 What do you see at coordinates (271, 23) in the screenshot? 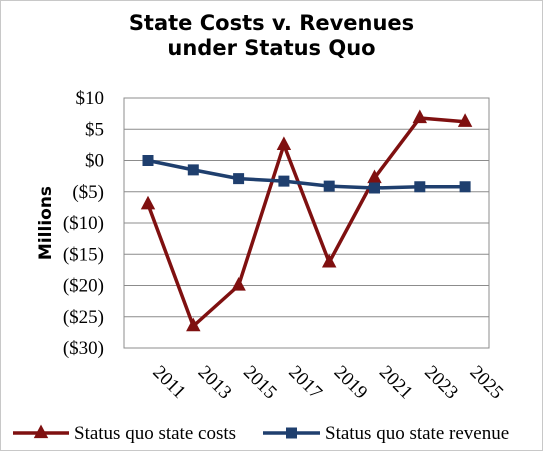
I see `chart-title-line-1: State Costs v. Revenues` at bounding box center [271, 23].